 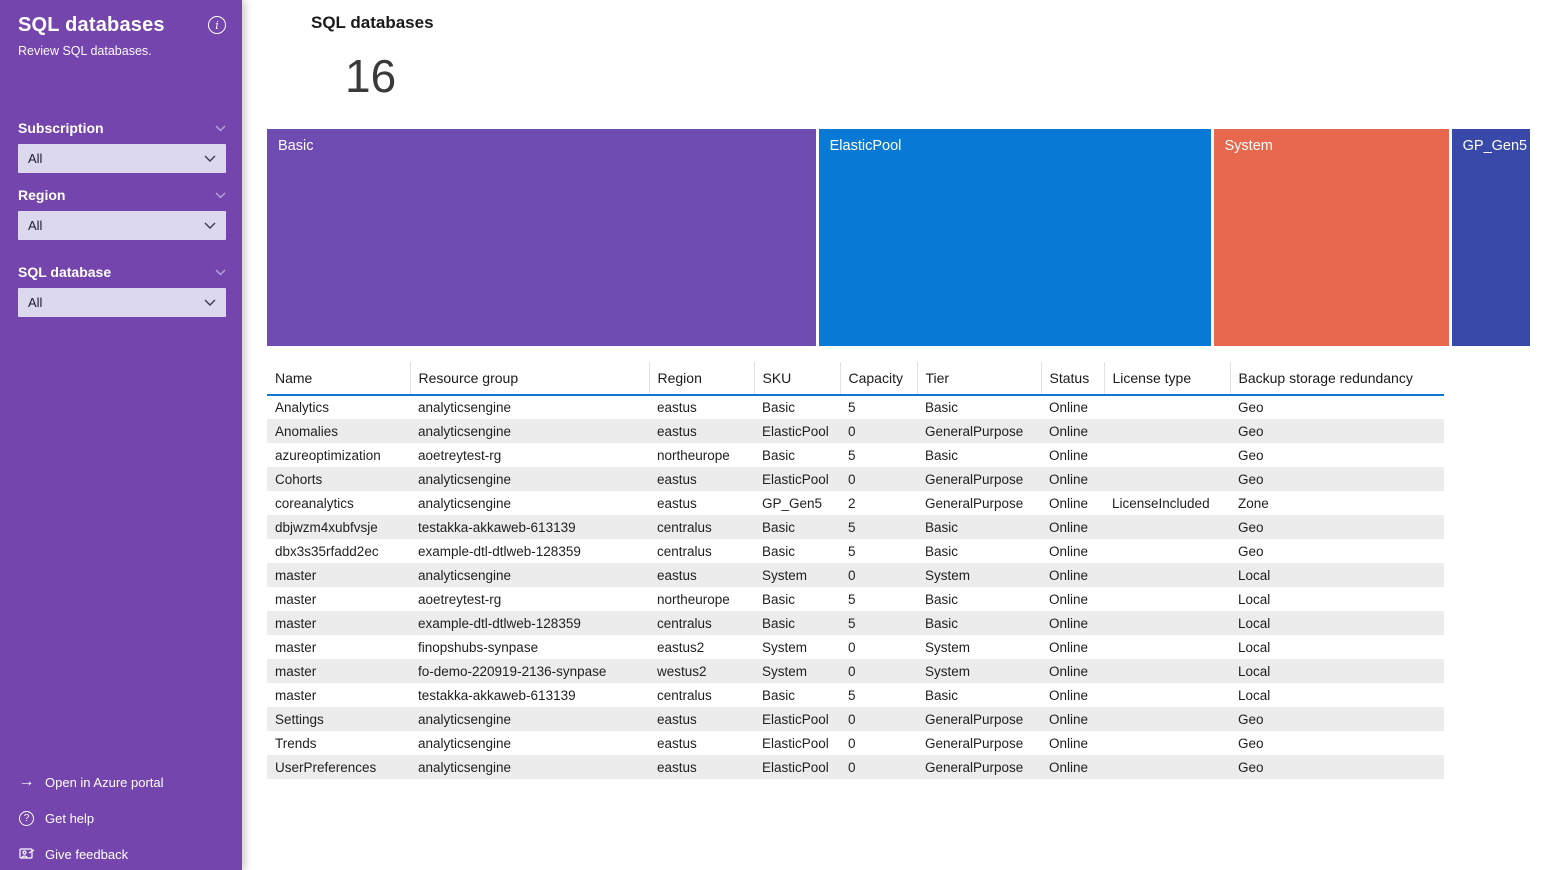 What do you see at coordinates (299, 719) in the screenshot?
I see `table-cell: Settings` at bounding box center [299, 719].